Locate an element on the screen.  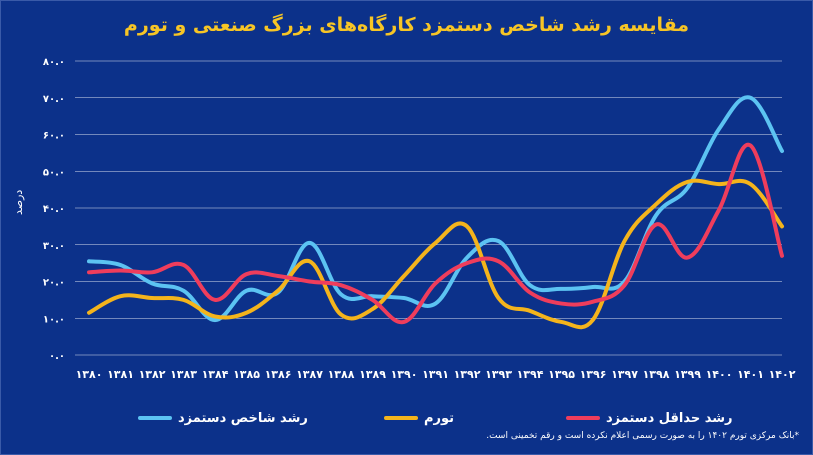
x-tick-label: ۱۳۹۶ is located at coordinates (593, 374).